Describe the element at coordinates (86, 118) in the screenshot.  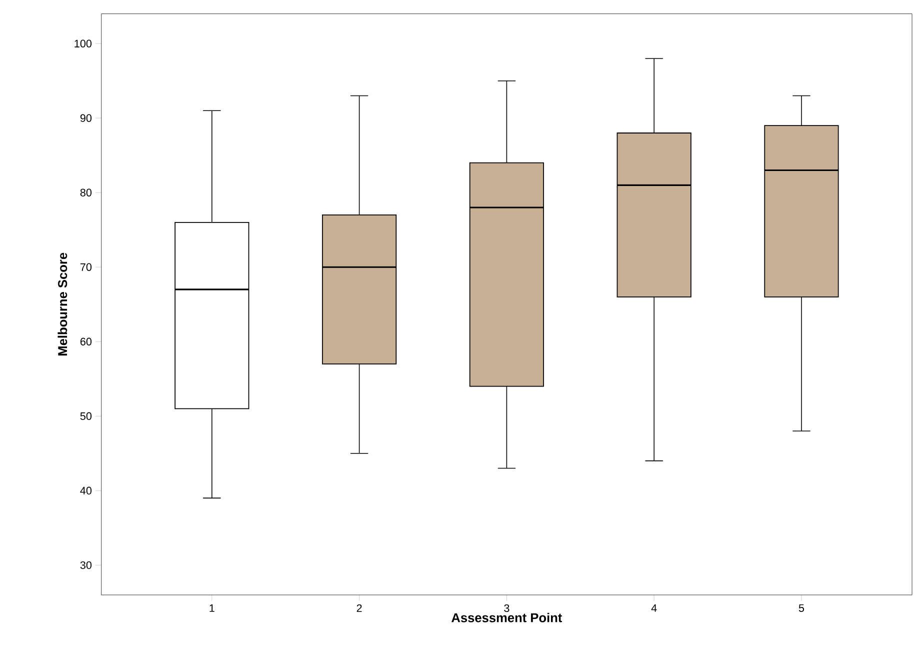
I see `y-tick-label: 90` at that location.